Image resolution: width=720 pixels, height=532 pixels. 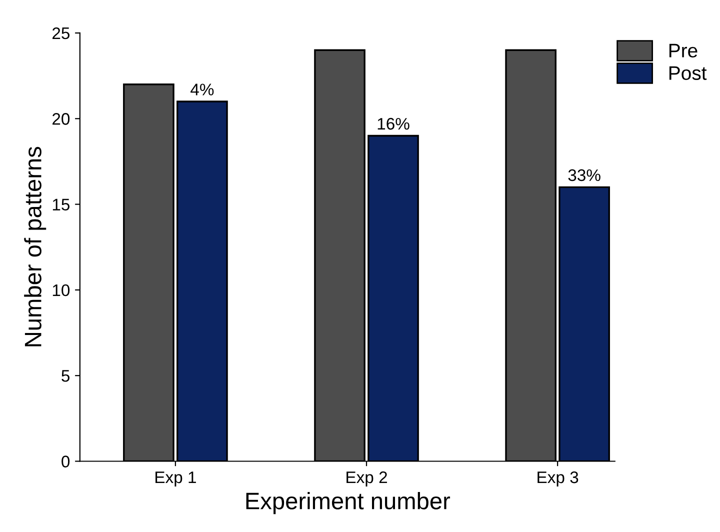 What do you see at coordinates (558, 479) in the screenshot?
I see `x-tick-label: Exp 3` at bounding box center [558, 479].